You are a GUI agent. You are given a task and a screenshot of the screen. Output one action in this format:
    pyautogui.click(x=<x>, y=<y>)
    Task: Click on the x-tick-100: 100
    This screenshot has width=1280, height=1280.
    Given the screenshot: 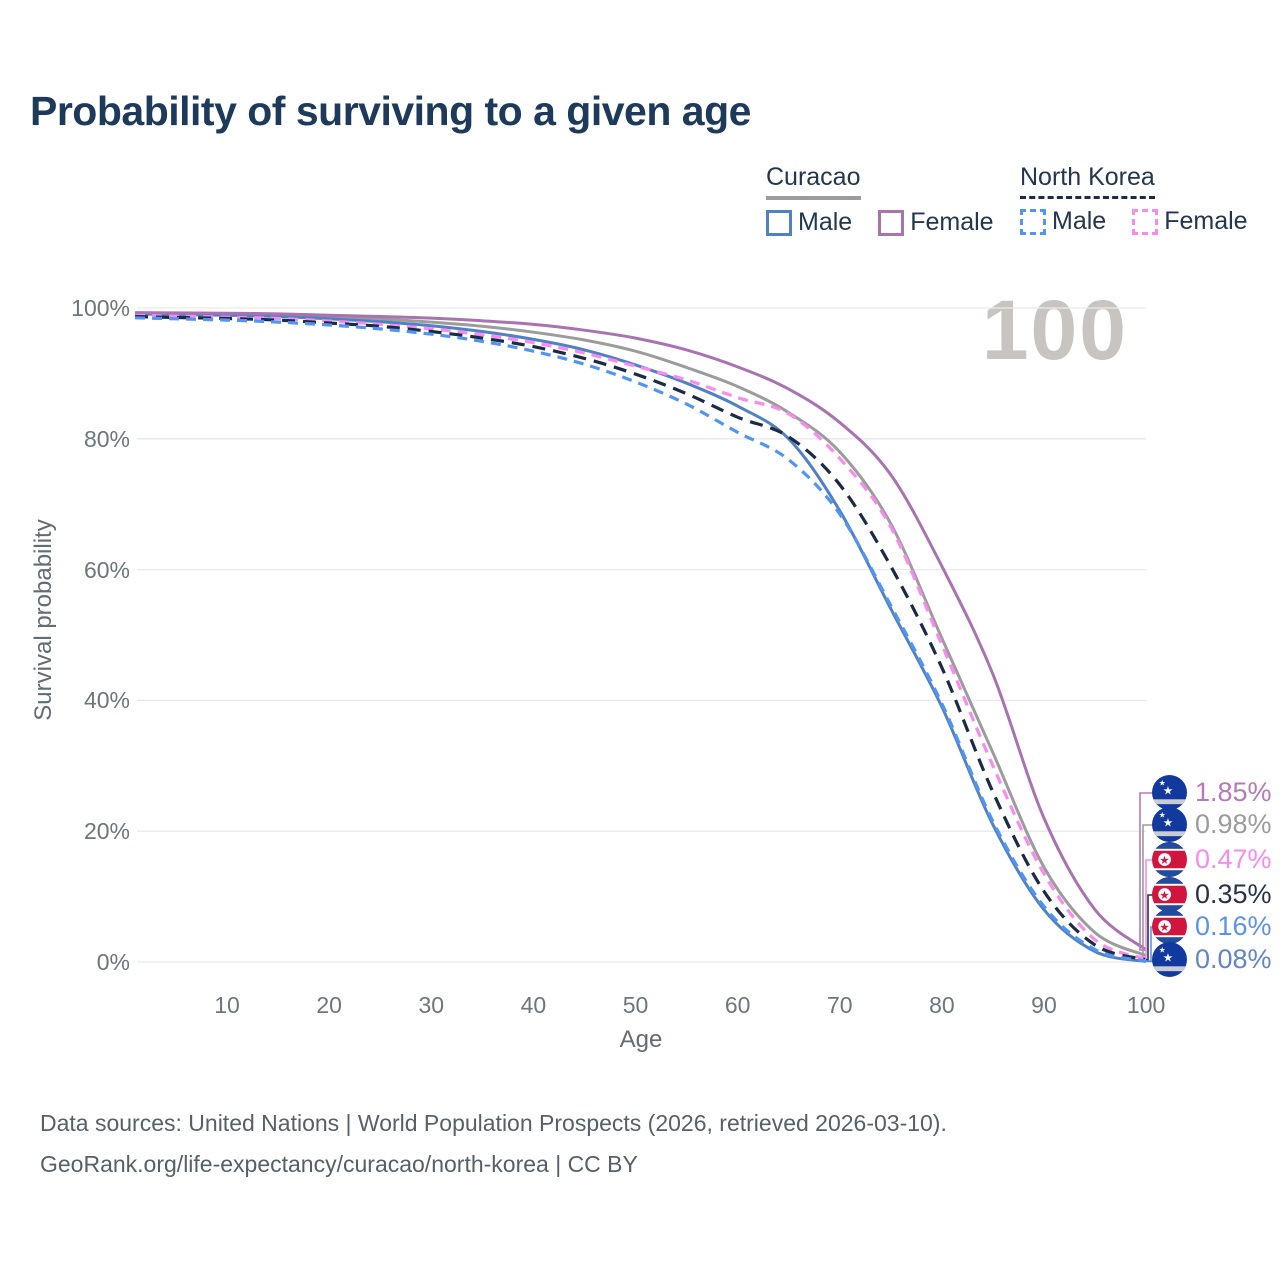 What is the action you would take?
    pyautogui.click(x=1146, y=1005)
    